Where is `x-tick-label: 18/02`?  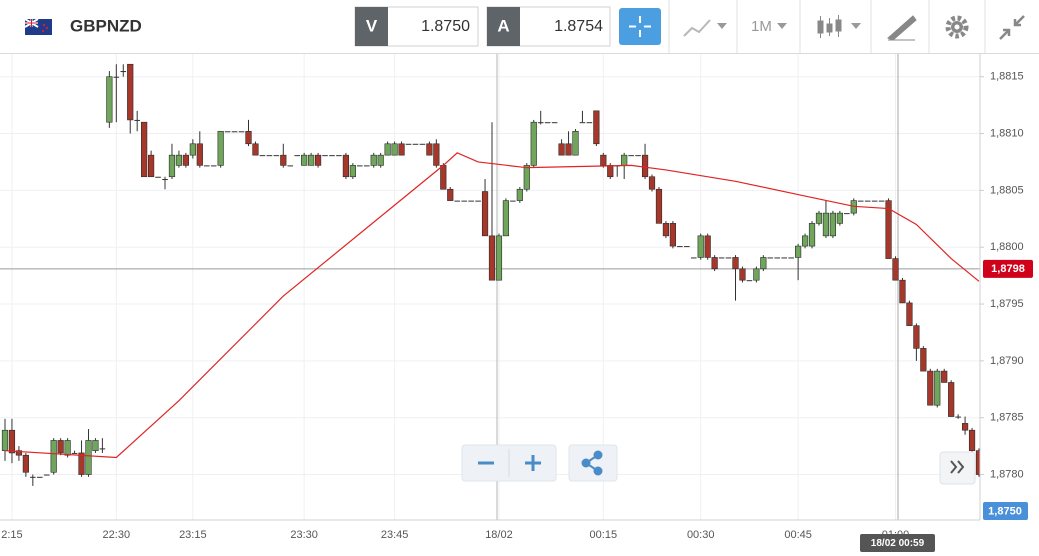 x-tick-label: 18/02 is located at coordinates (499, 535).